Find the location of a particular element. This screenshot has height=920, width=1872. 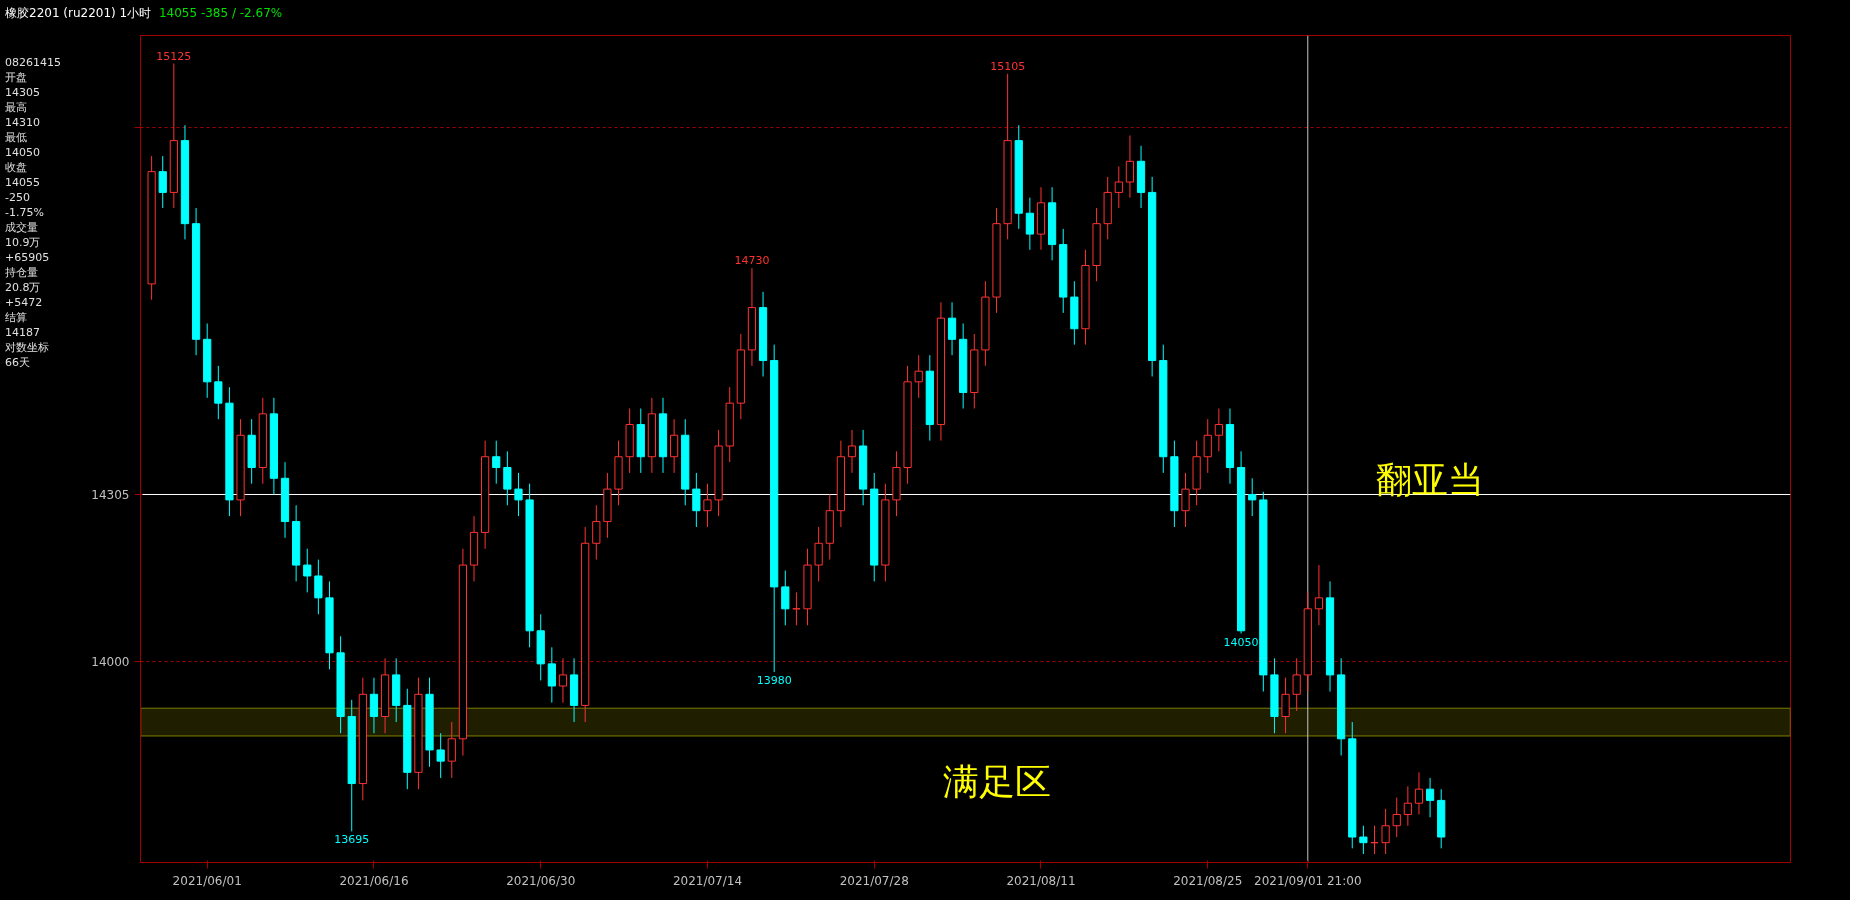

annotation: 15125 is located at coordinates (174, 56).